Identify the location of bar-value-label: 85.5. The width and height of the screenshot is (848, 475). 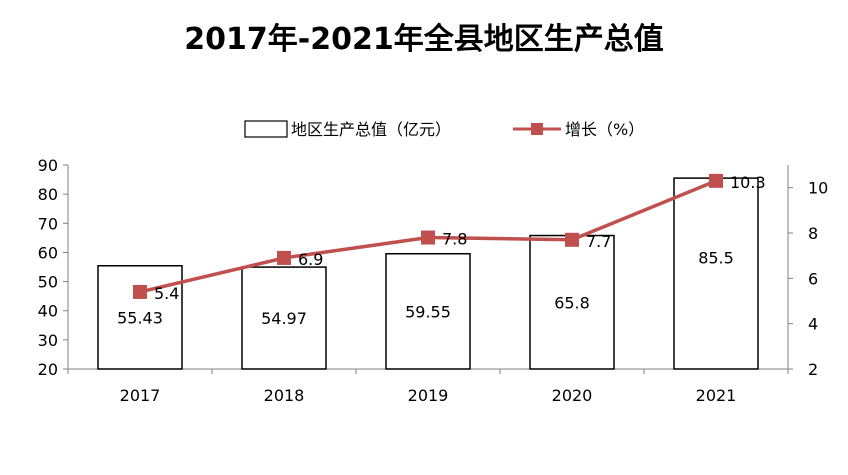
(716, 258).